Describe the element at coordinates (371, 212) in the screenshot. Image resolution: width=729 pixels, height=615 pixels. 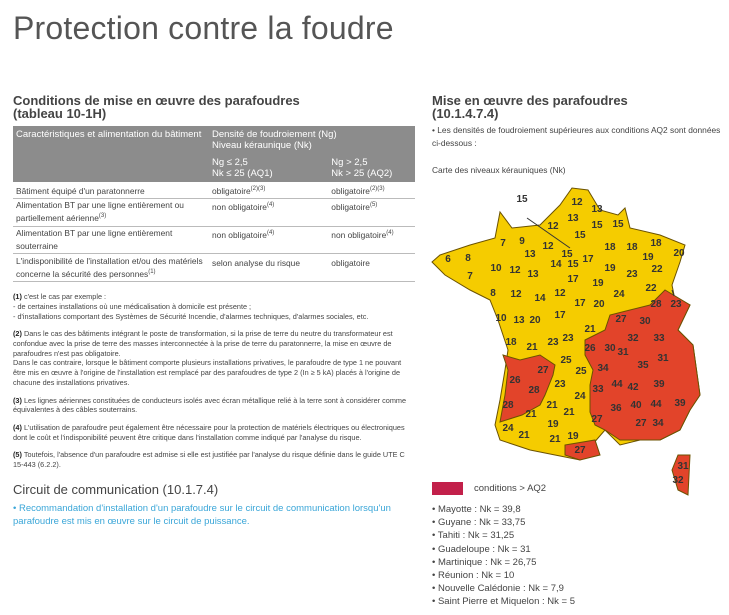
I see `cell-aq2: obligatoire(5)` at that location.